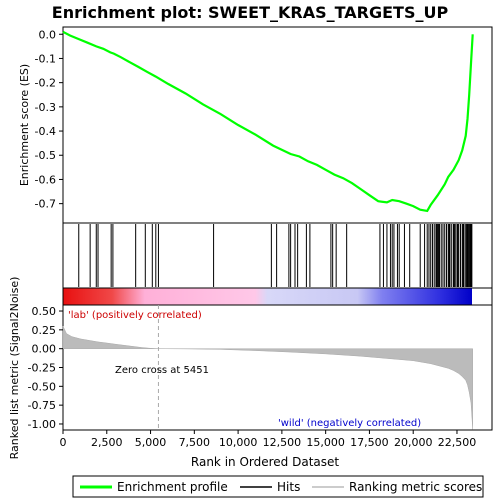  Describe the element at coordinates (45, 83) in the screenshot. I see `es-y-tick-label: -0.2` at that location.